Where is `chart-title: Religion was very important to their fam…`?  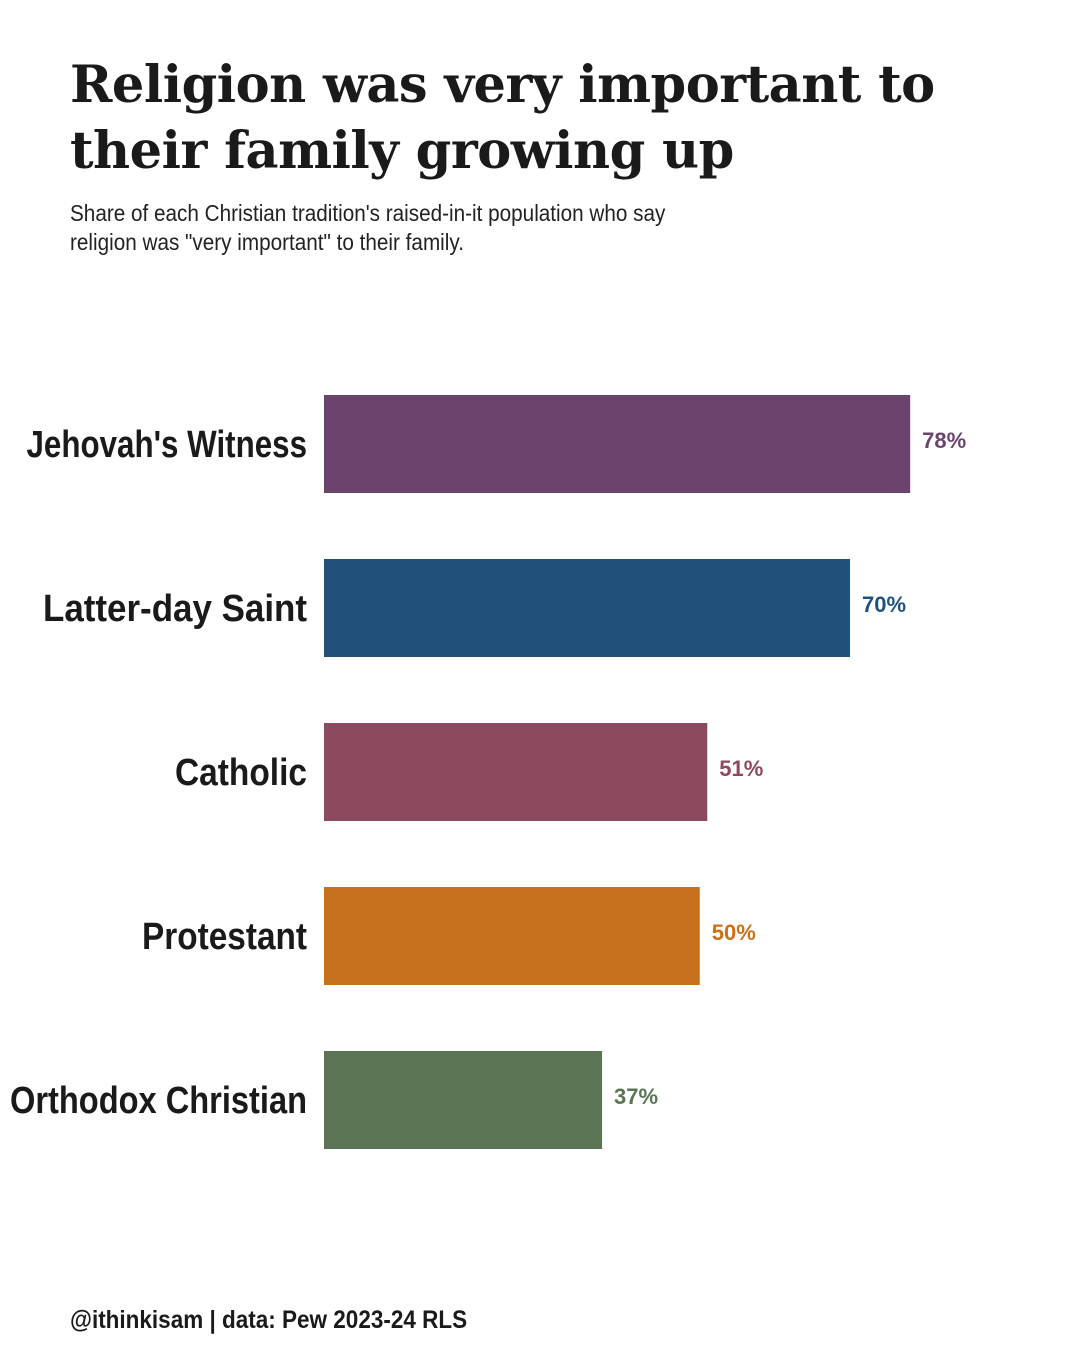 chart-title: Religion was very important to their fam… is located at coordinates (502, 118).